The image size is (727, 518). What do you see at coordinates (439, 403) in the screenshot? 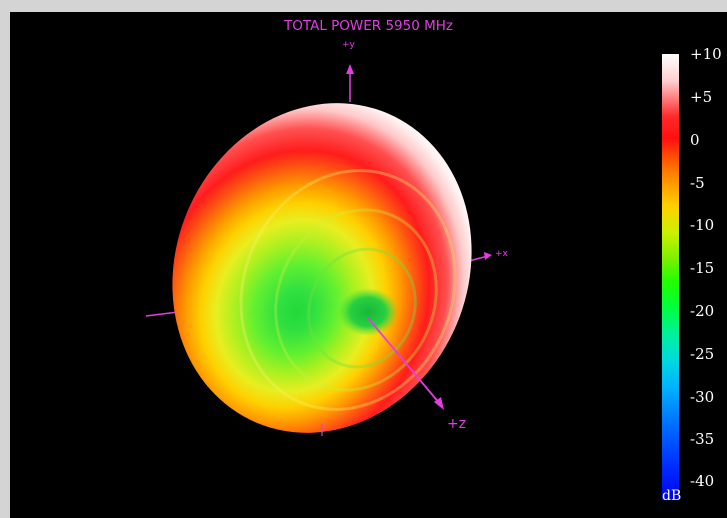
I see `z-axis-arrow` at bounding box center [439, 403].